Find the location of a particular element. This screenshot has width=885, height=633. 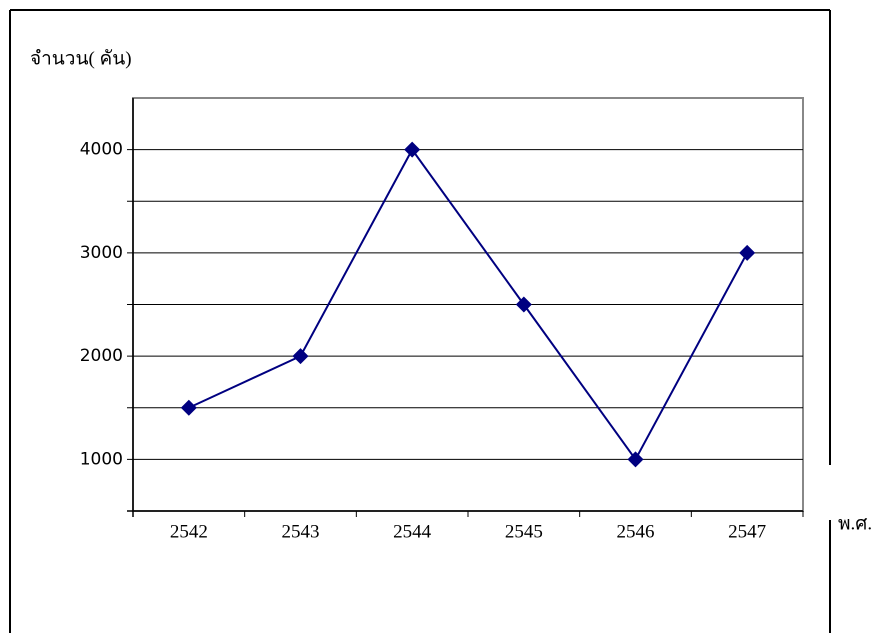

y-axis-title: จำนวน( คัน) is located at coordinates (81, 58).